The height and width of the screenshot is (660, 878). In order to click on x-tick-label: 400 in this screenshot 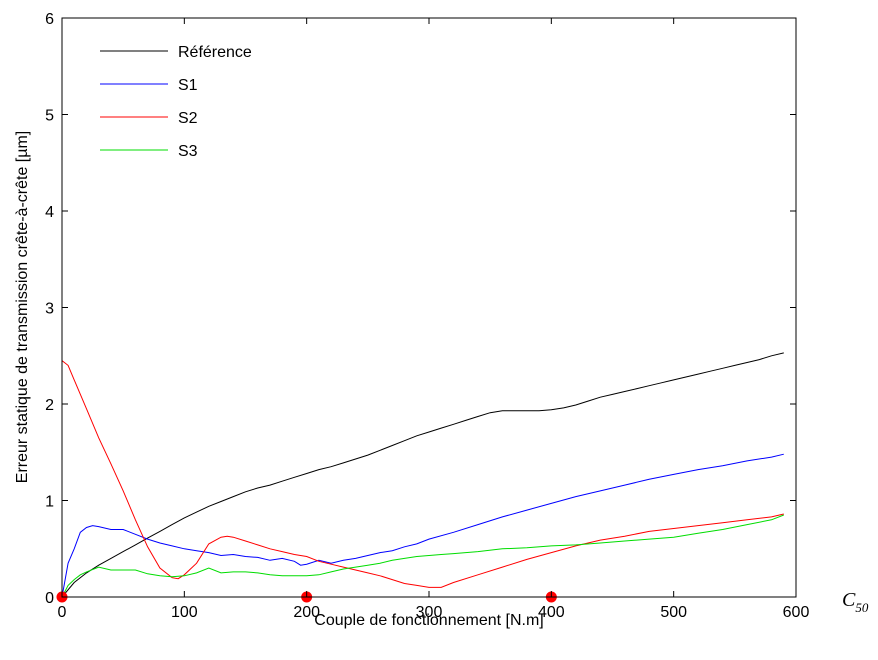, I will do `click(551, 612)`.